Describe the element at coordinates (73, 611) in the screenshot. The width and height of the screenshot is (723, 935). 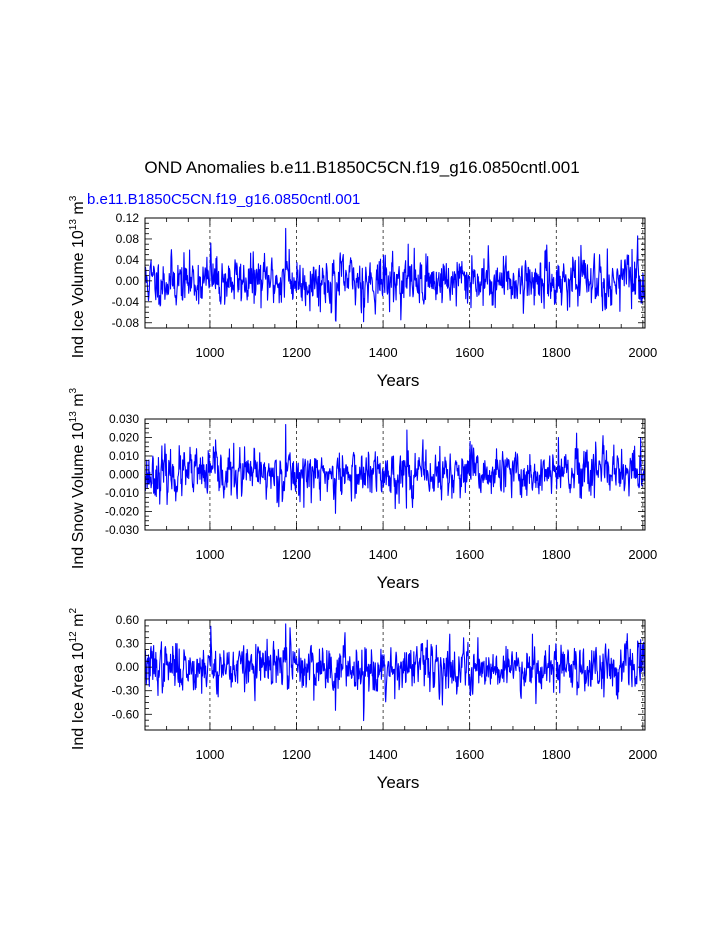
I see `y-axis-label-unit-exponent: 2` at that location.